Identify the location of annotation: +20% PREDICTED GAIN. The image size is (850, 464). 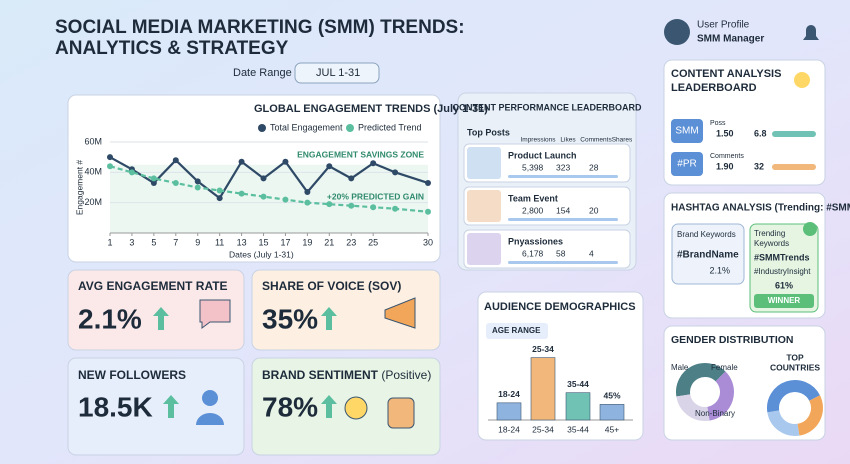
(375, 196).